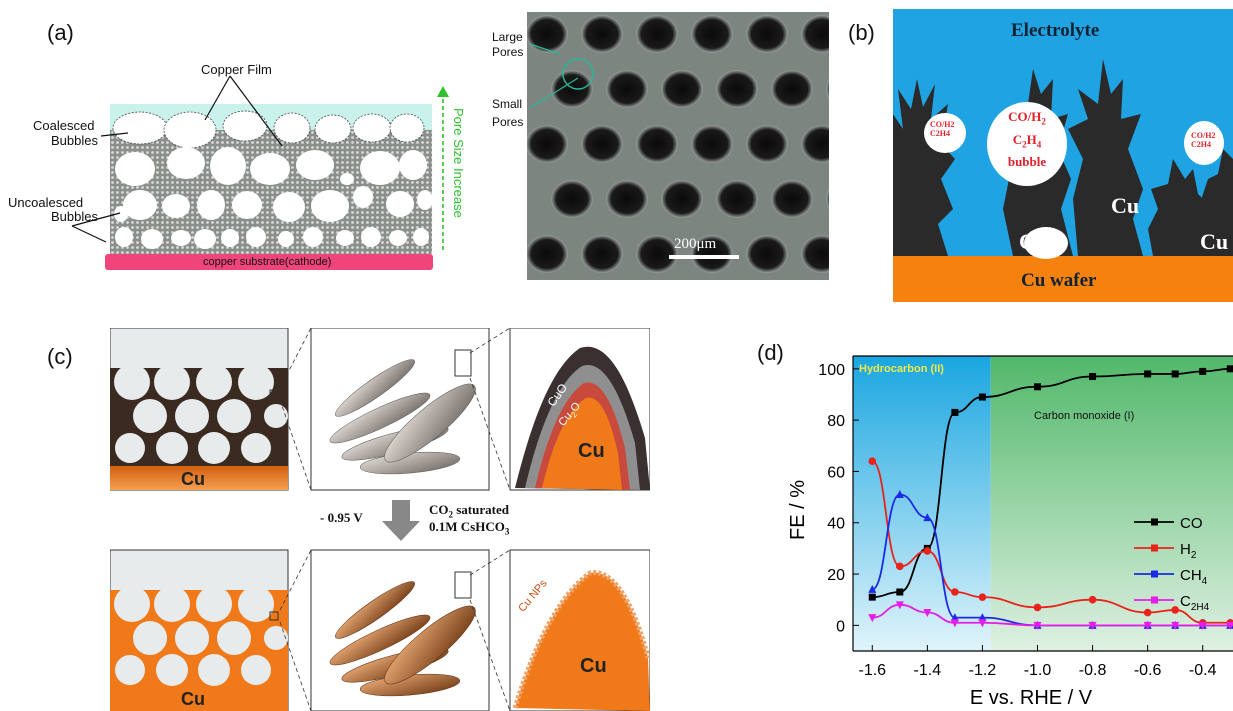 The height and width of the screenshot is (711, 1233). I want to click on small-pores-label-1: Small, so click(507, 104).